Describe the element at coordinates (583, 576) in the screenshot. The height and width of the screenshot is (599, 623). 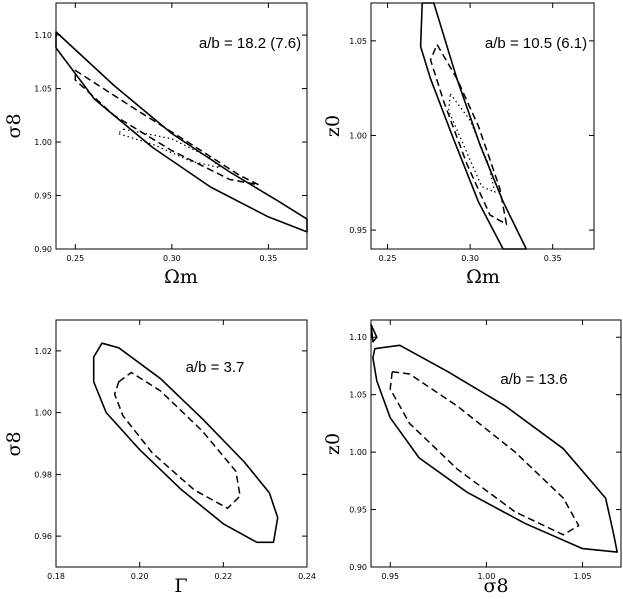
I see `x-tick-label: 1.05` at that location.